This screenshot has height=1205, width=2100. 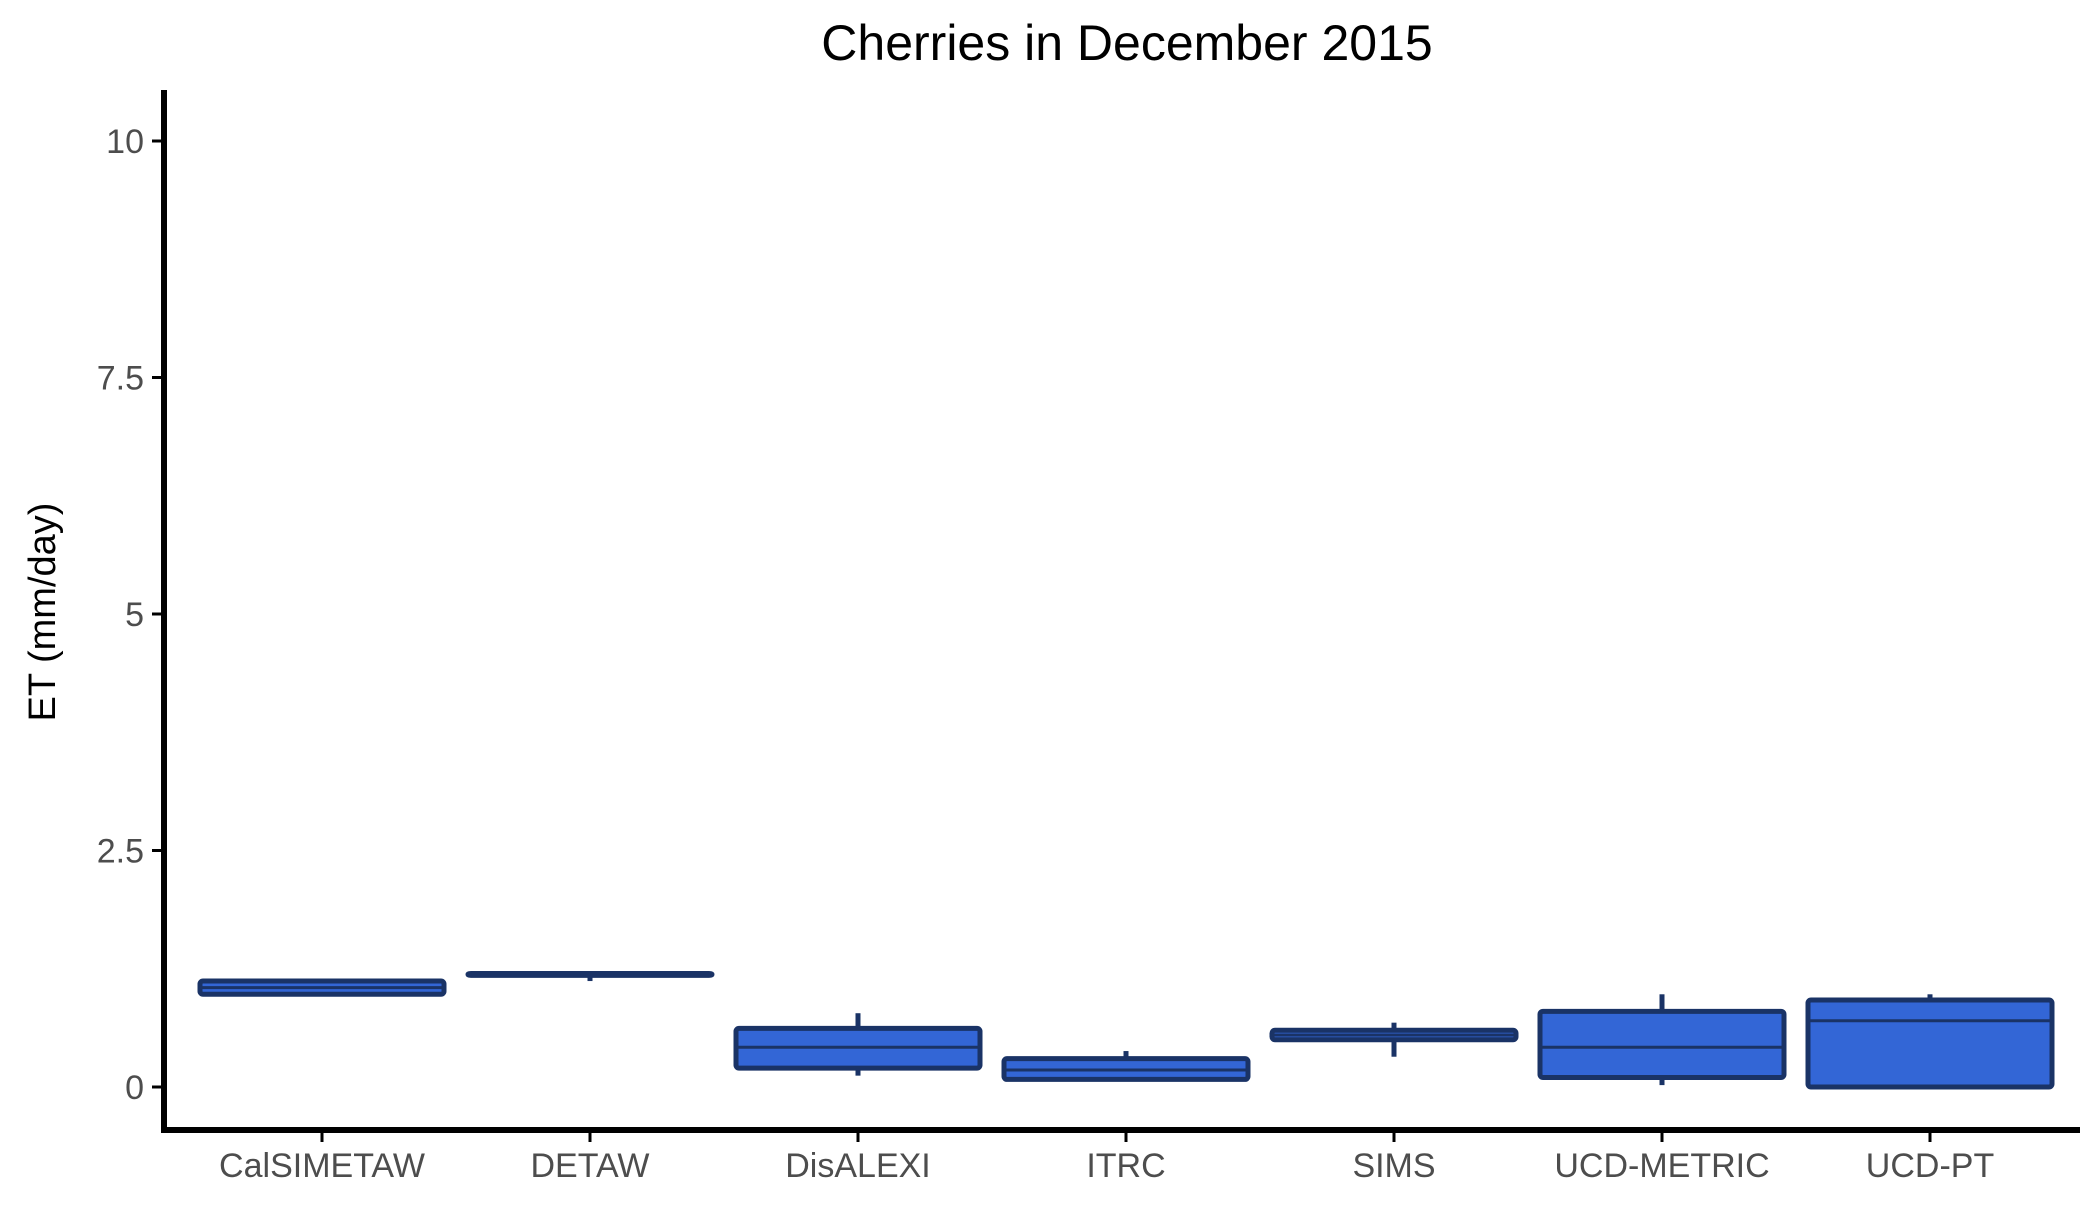 I want to click on y-tick-label: 10, so click(x=125, y=142).